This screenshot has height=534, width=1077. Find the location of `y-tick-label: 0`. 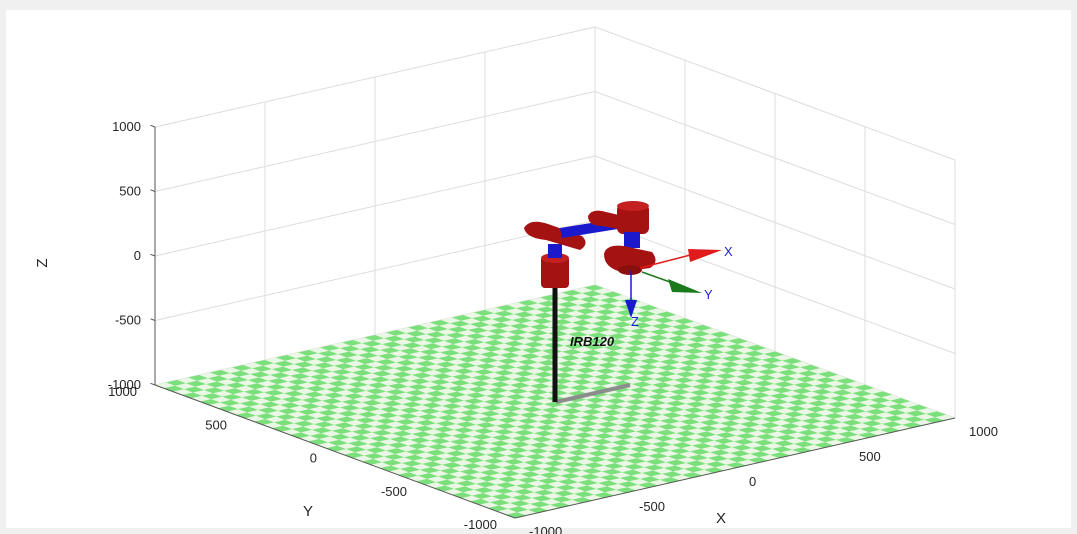

y-tick-label: 0 is located at coordinates (313, 458).